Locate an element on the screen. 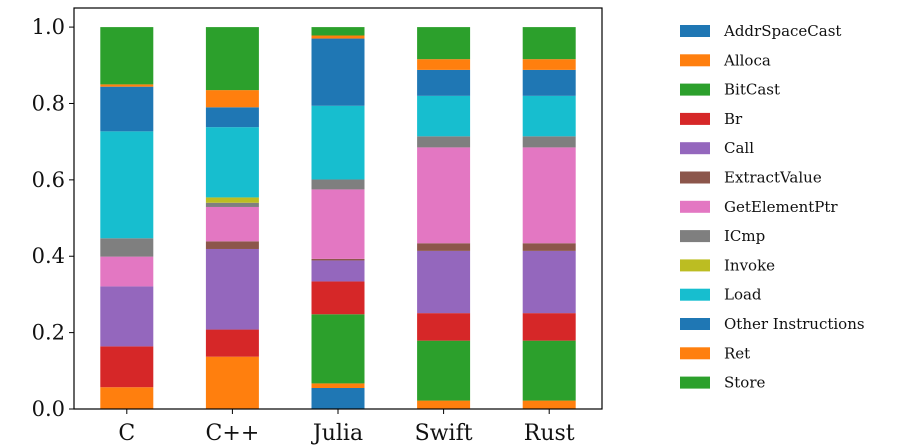 Image resolution: width=904 pixels, height=448 pixels. bar-segment-rust-br is located at coordinates (549, 327).